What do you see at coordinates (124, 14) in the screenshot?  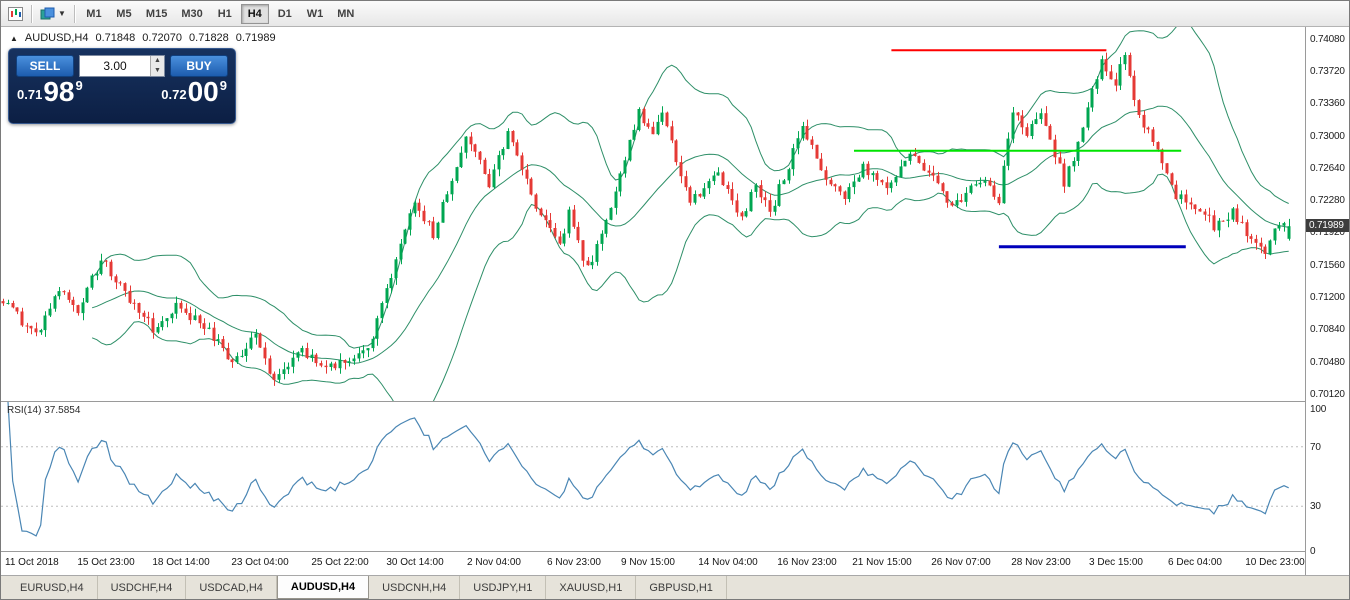 I see `timeframe-m5-button: M5` at bounding box center [124, 14].